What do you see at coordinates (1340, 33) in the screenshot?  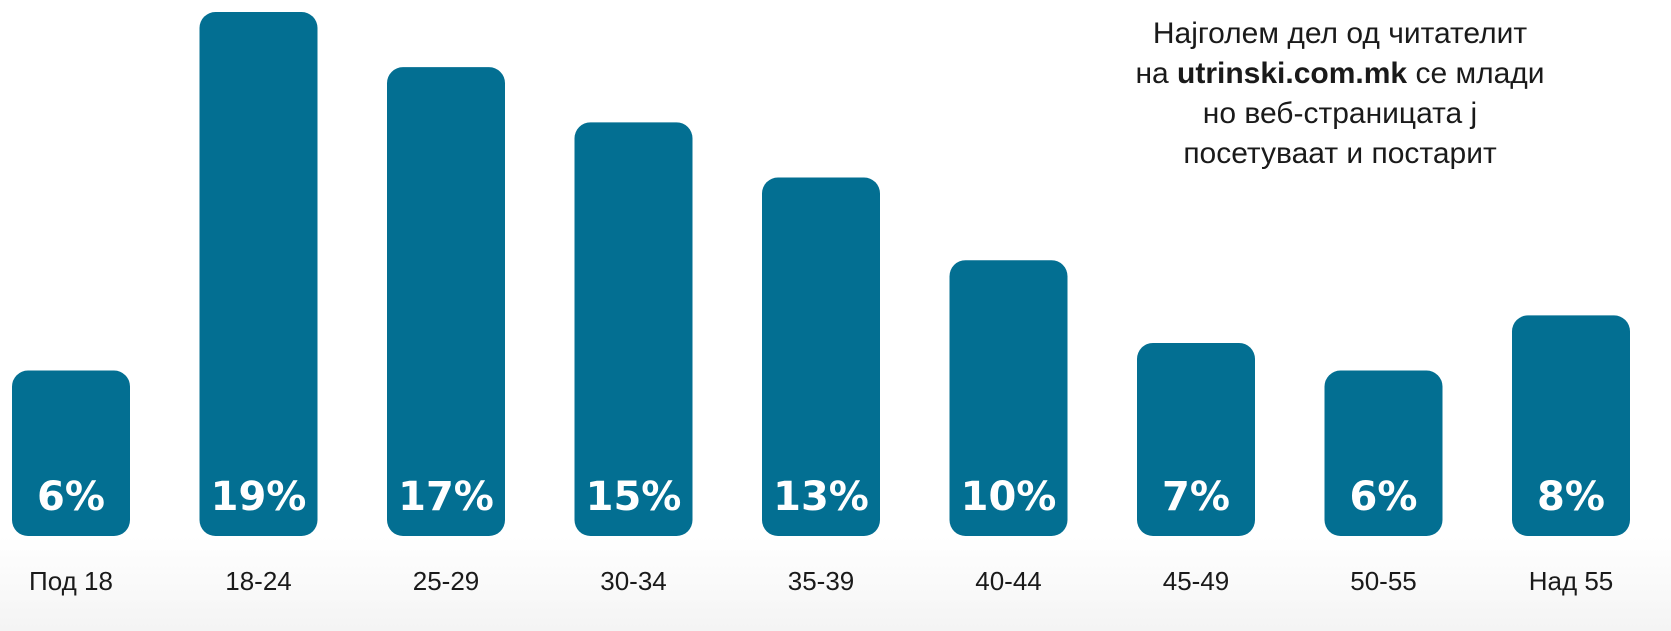 I see `annotation-line-1: Најголем дел од читателит` at bounding box center [1340, 33].